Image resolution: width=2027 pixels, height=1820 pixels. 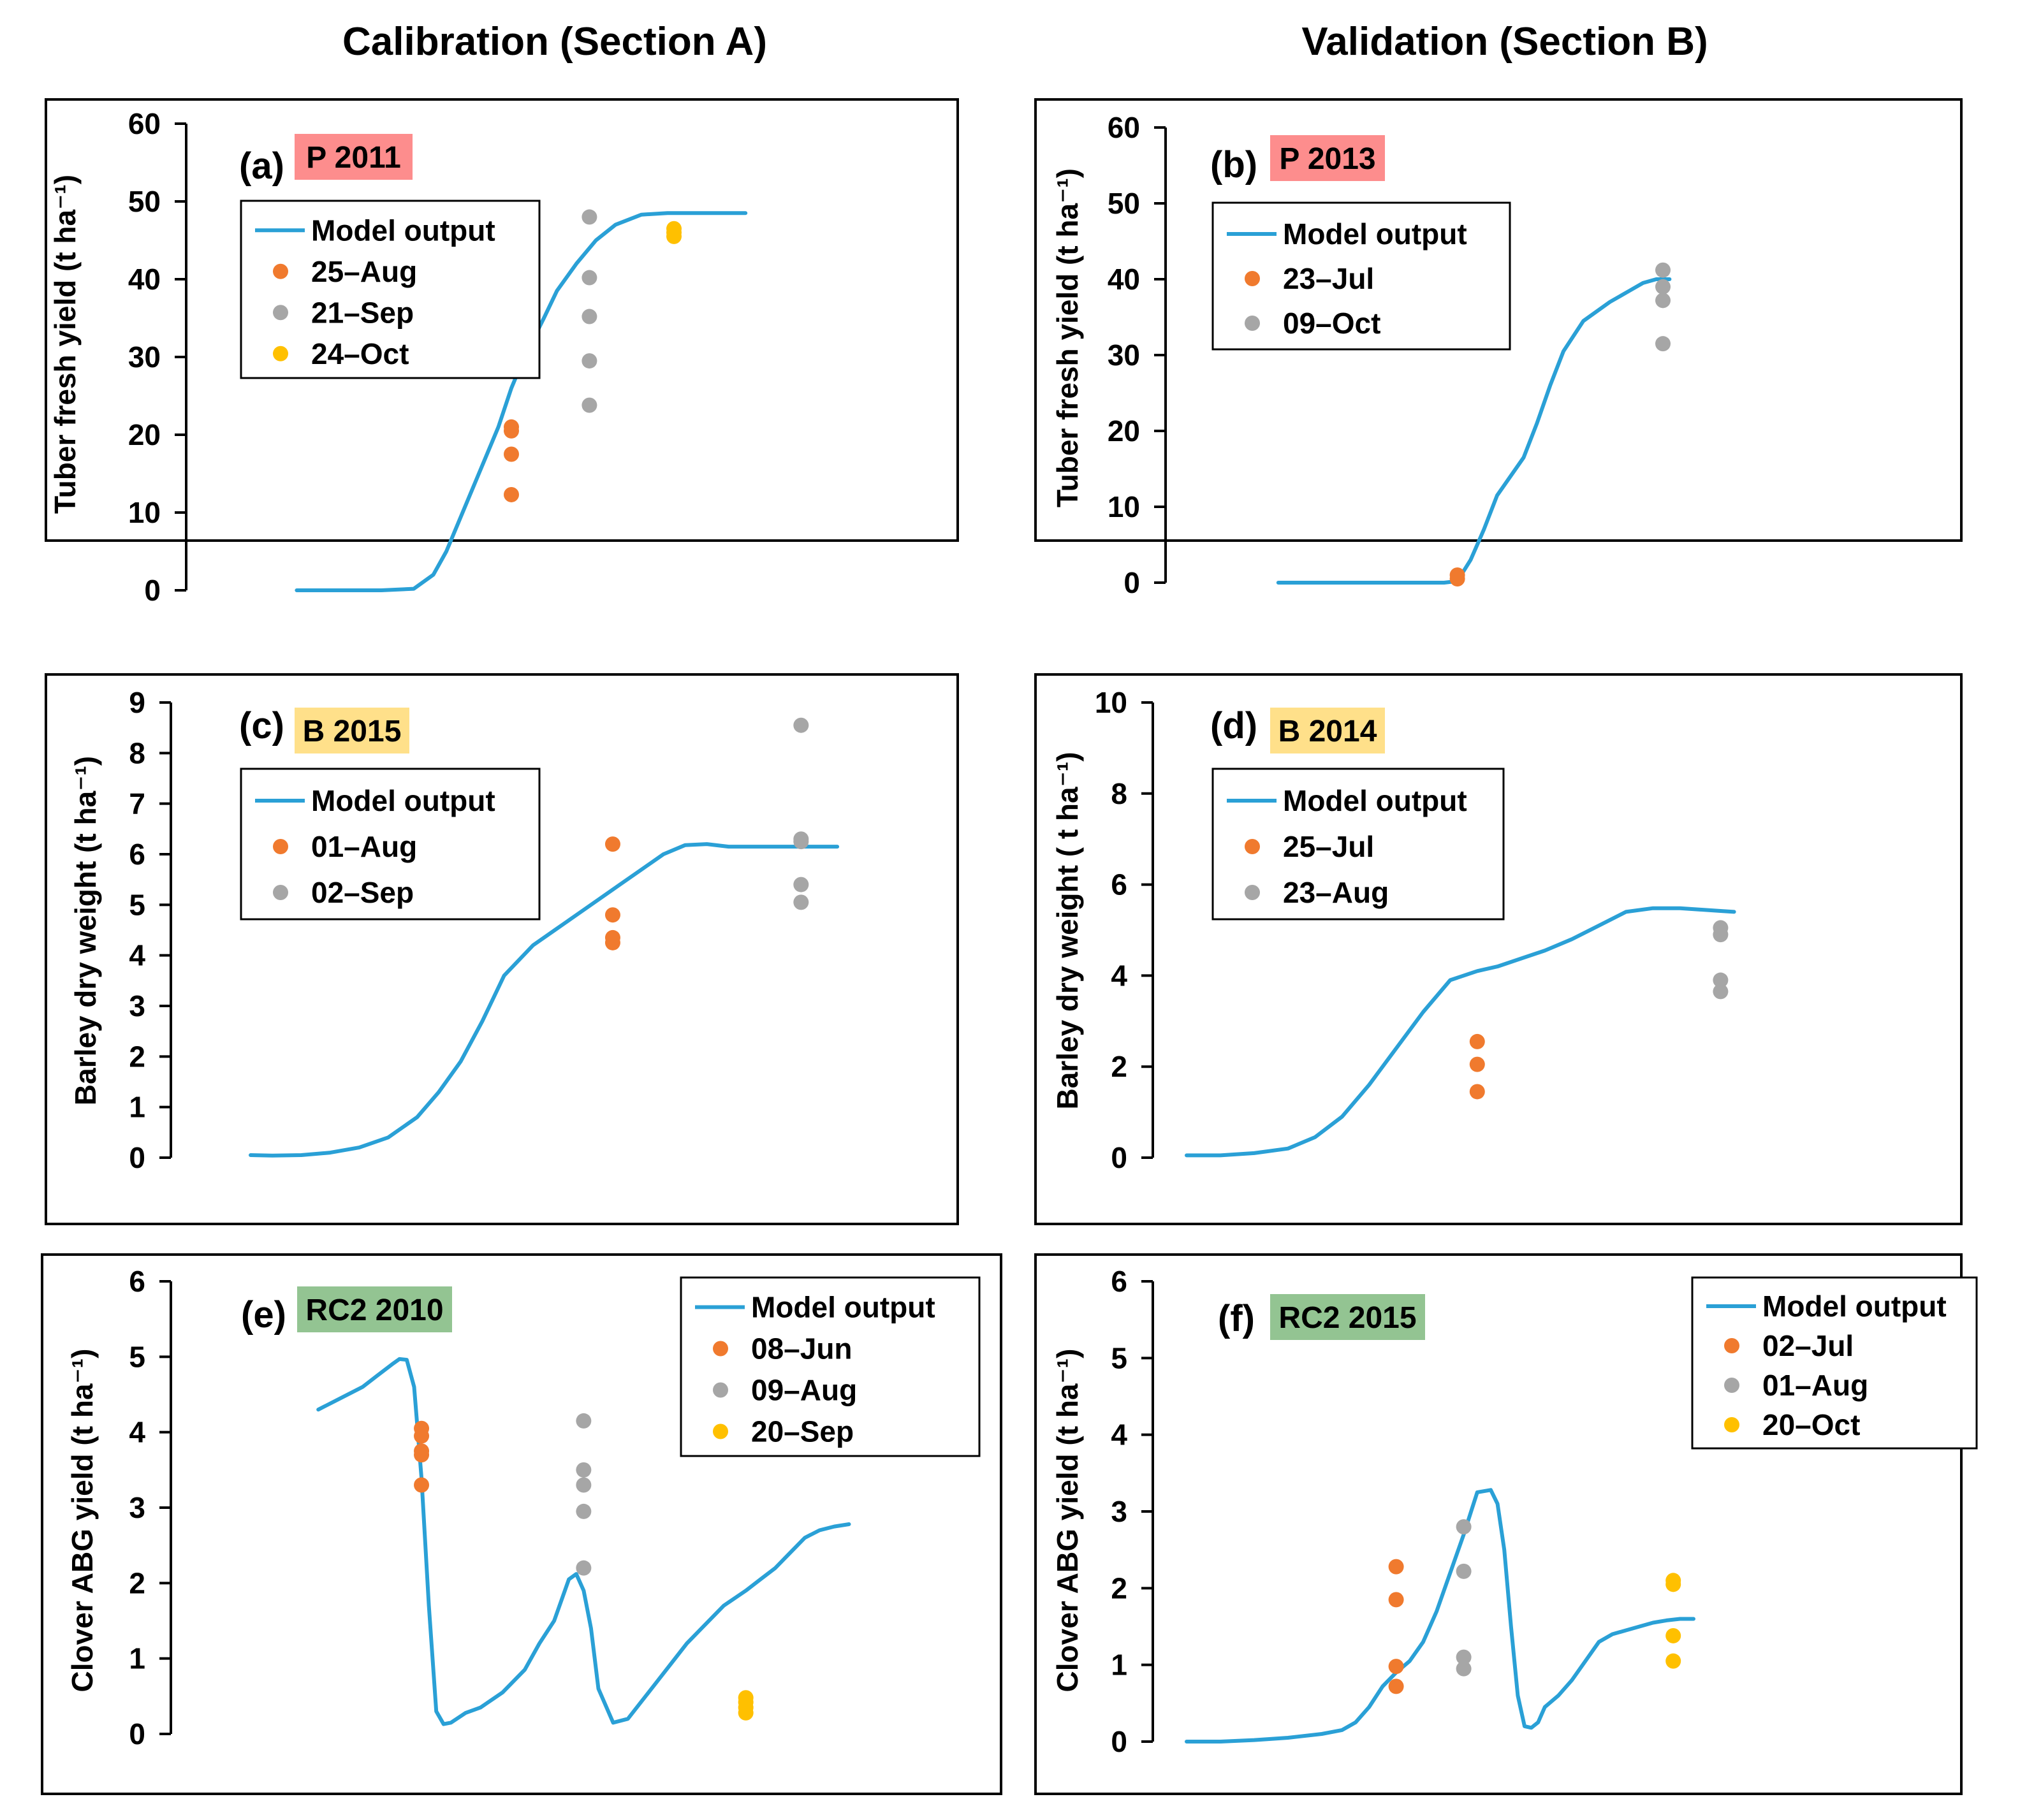 I want to click on badge-label: P 2013, so click(x=1327, y=159).